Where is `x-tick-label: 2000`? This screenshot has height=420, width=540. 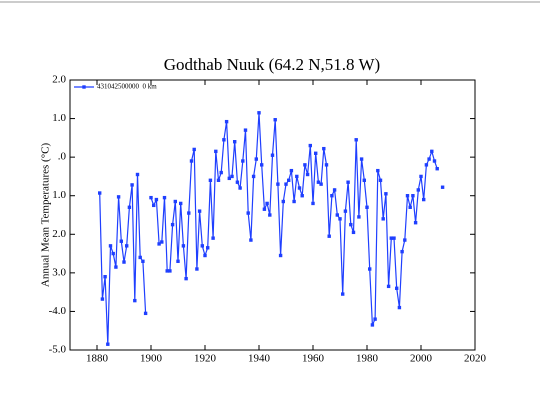
x-tick-label: 2000 is located at coordinates (421, 359).